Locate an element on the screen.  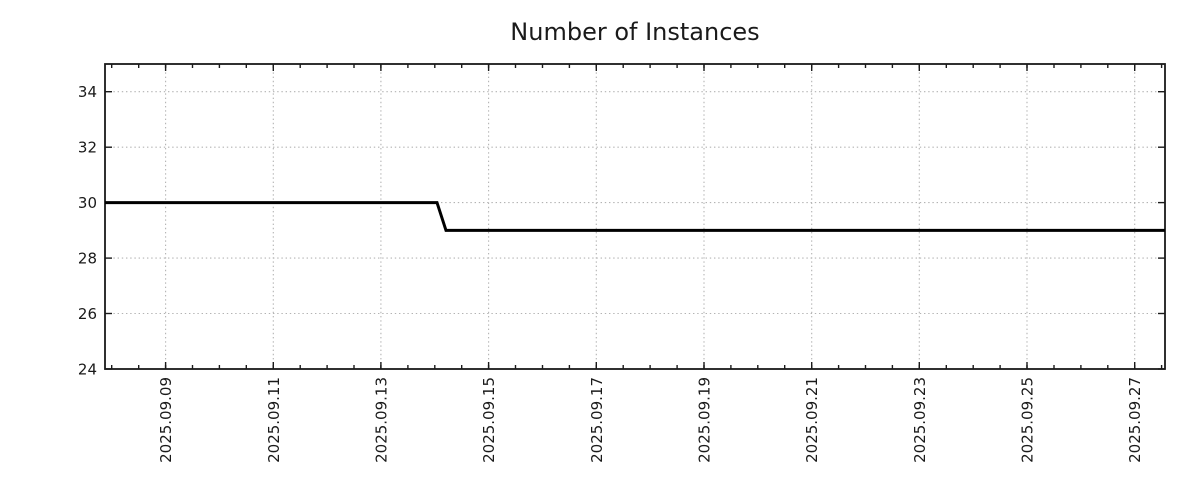
chart-title: Number of Instances is located at coordinates (634, 32).